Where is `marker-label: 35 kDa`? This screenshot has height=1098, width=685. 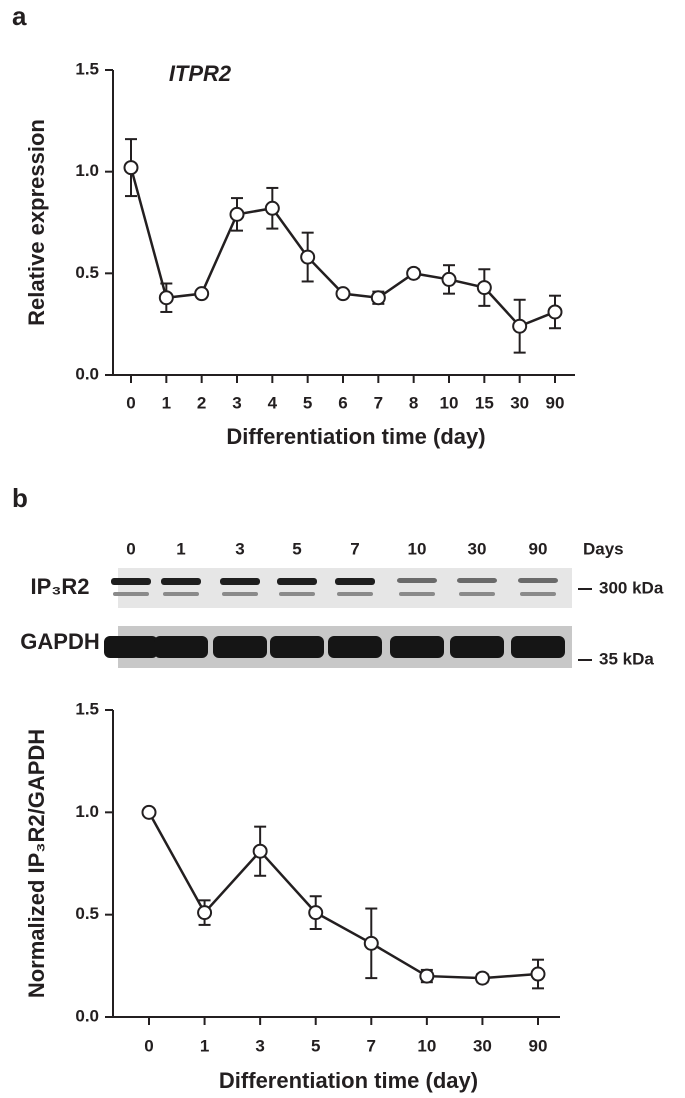 marker-label: 35 kDa is located at coordinates (626, 658).